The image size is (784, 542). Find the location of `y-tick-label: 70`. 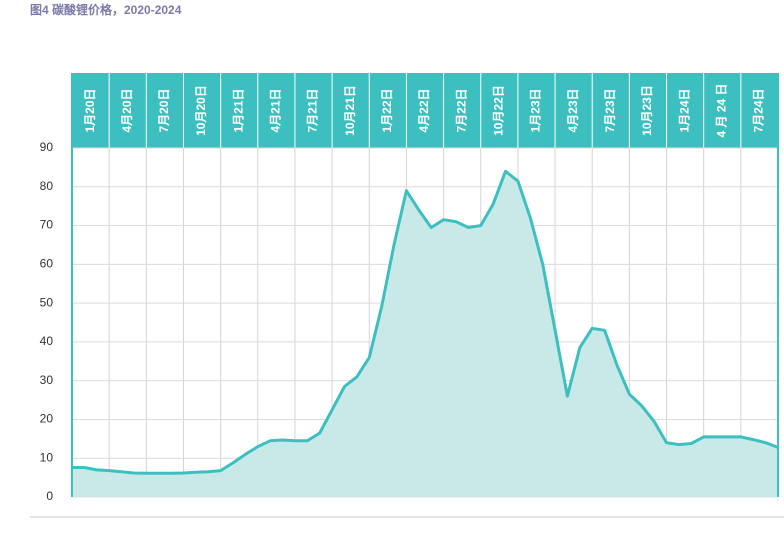

y-tick-label: 70 is located at coordinates (47, 225).